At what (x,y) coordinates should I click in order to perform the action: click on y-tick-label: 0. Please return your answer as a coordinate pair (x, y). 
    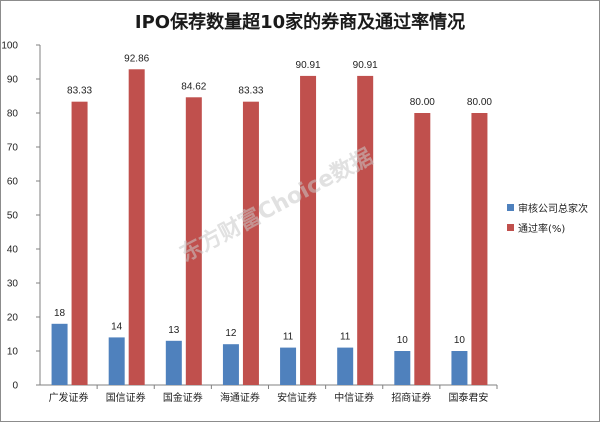
    Looking at the image, I should click on (15, 386).